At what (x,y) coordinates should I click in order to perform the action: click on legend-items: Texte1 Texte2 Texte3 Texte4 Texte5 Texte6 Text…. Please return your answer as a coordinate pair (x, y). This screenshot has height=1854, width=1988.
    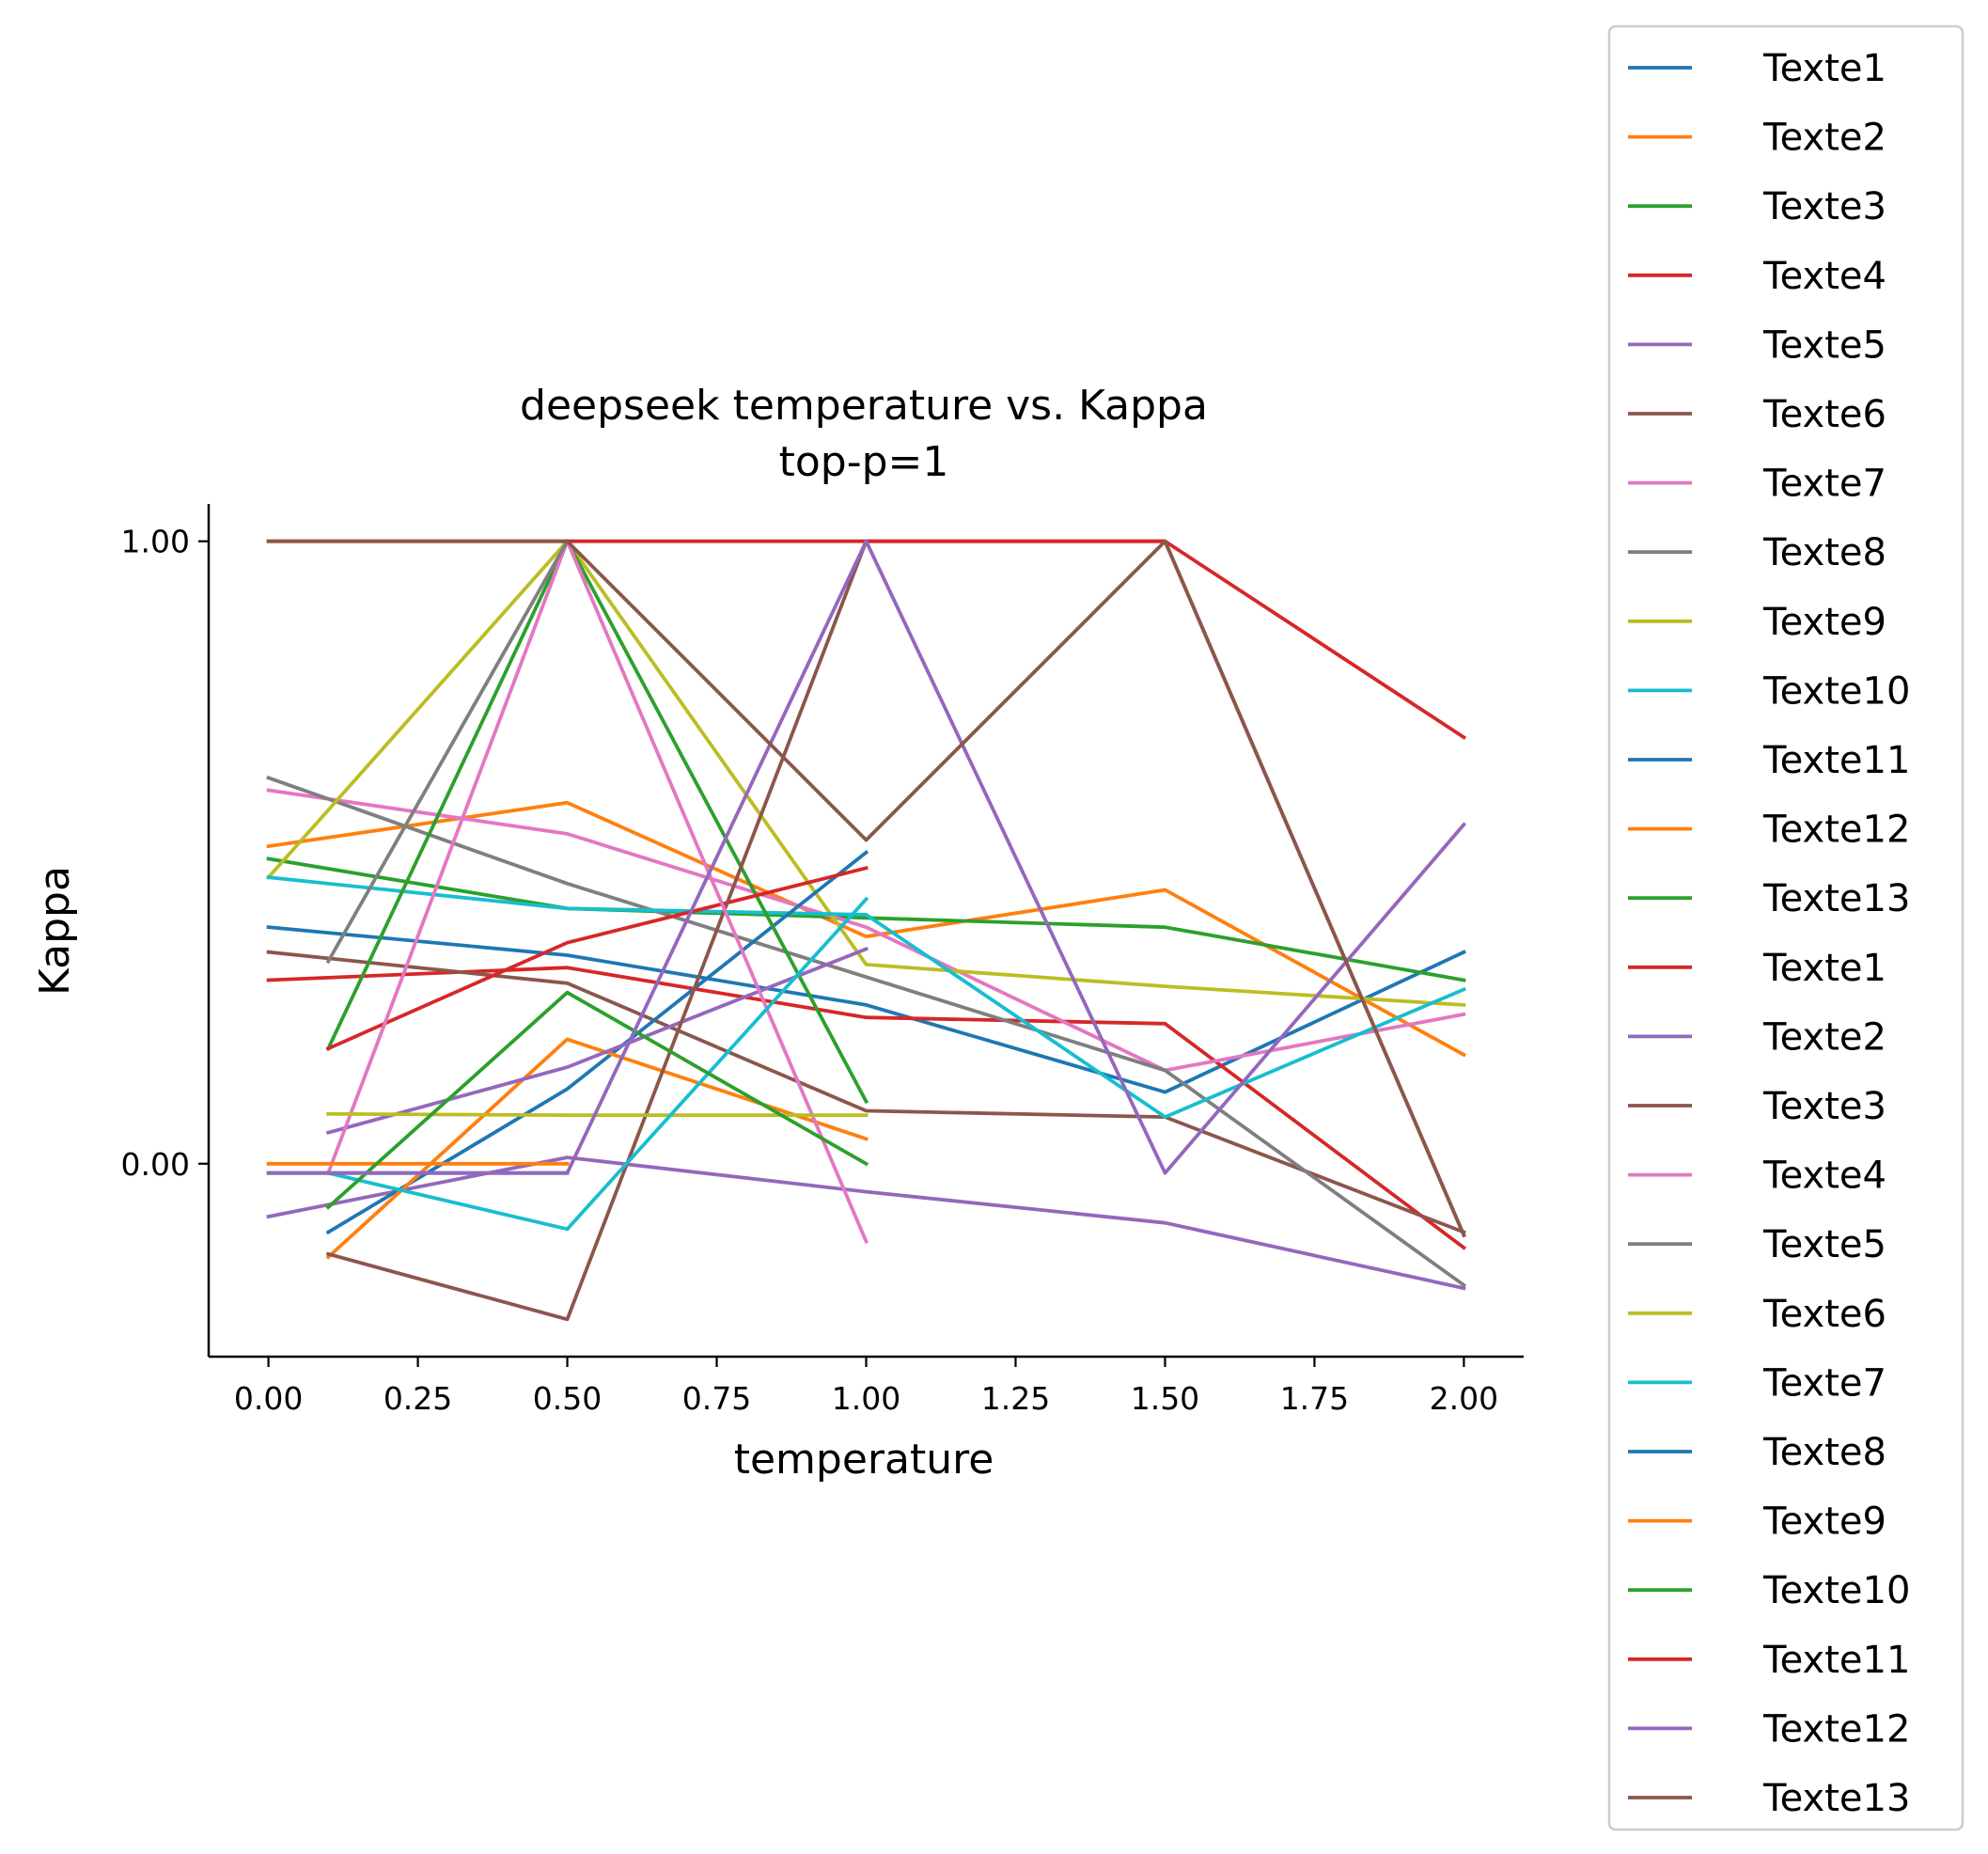
    Looking at the image, I should click on (1769, 934).